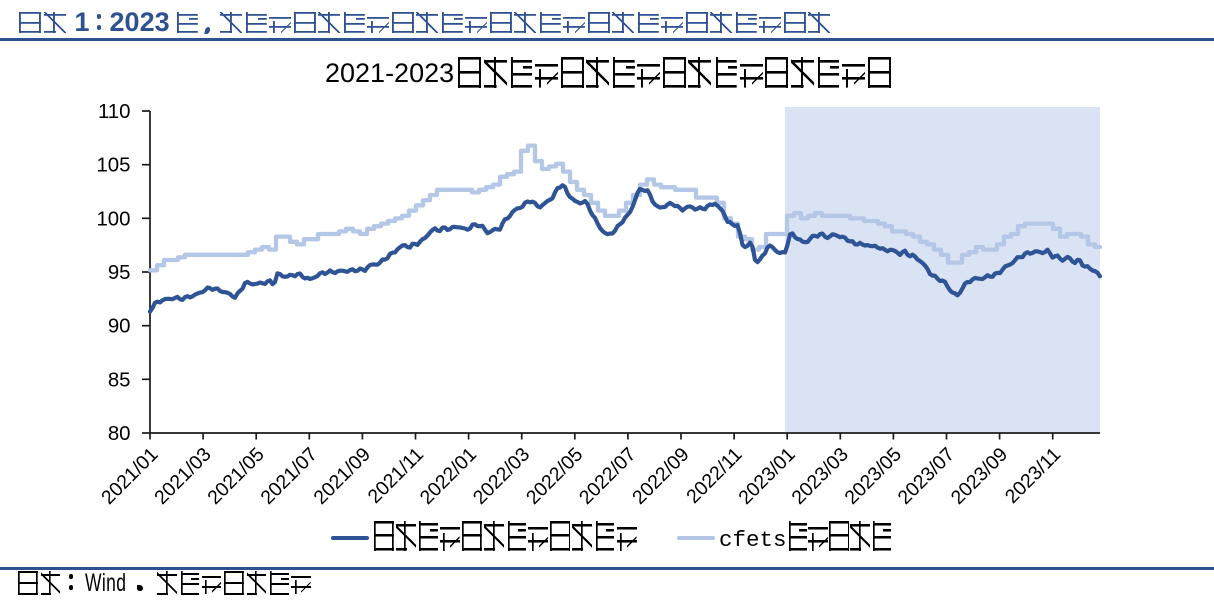  I want to click on svg-text: 2023/05, so click(874, 476).